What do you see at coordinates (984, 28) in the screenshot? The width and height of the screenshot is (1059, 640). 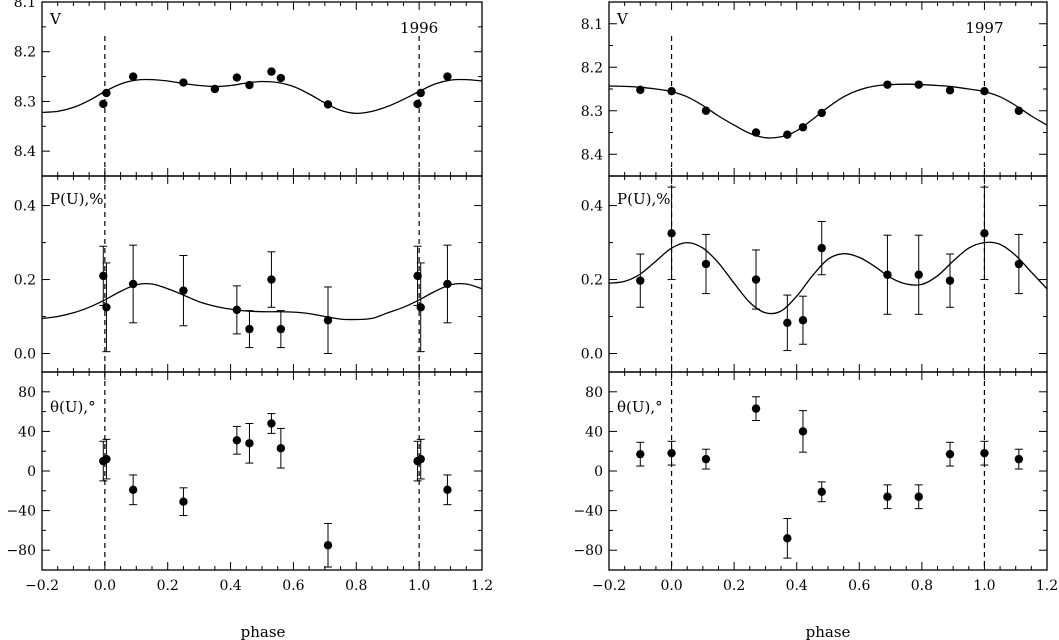 I see `year-label: 1997` at bounding box center [984, 28].